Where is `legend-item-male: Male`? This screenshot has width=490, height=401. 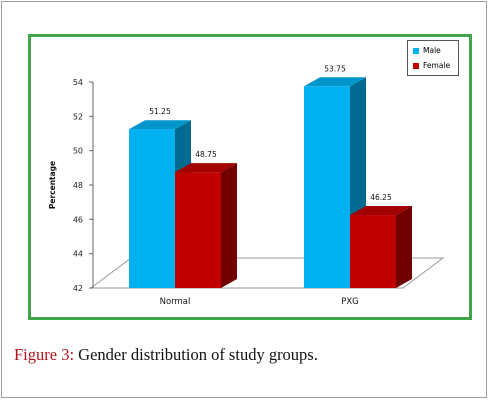
legend-item-male: Male is located at coordinates (427, 50).